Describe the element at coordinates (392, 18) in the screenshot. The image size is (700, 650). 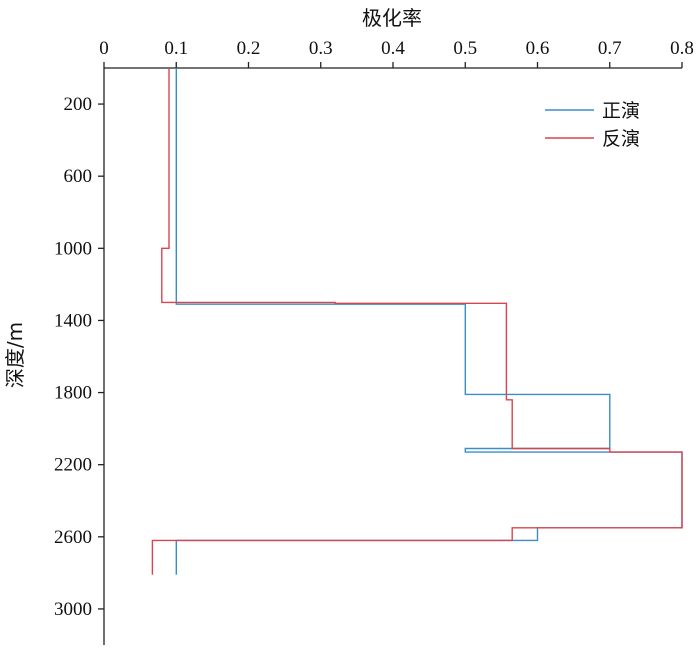
I see `x-axis-title: 极化率` at that location.